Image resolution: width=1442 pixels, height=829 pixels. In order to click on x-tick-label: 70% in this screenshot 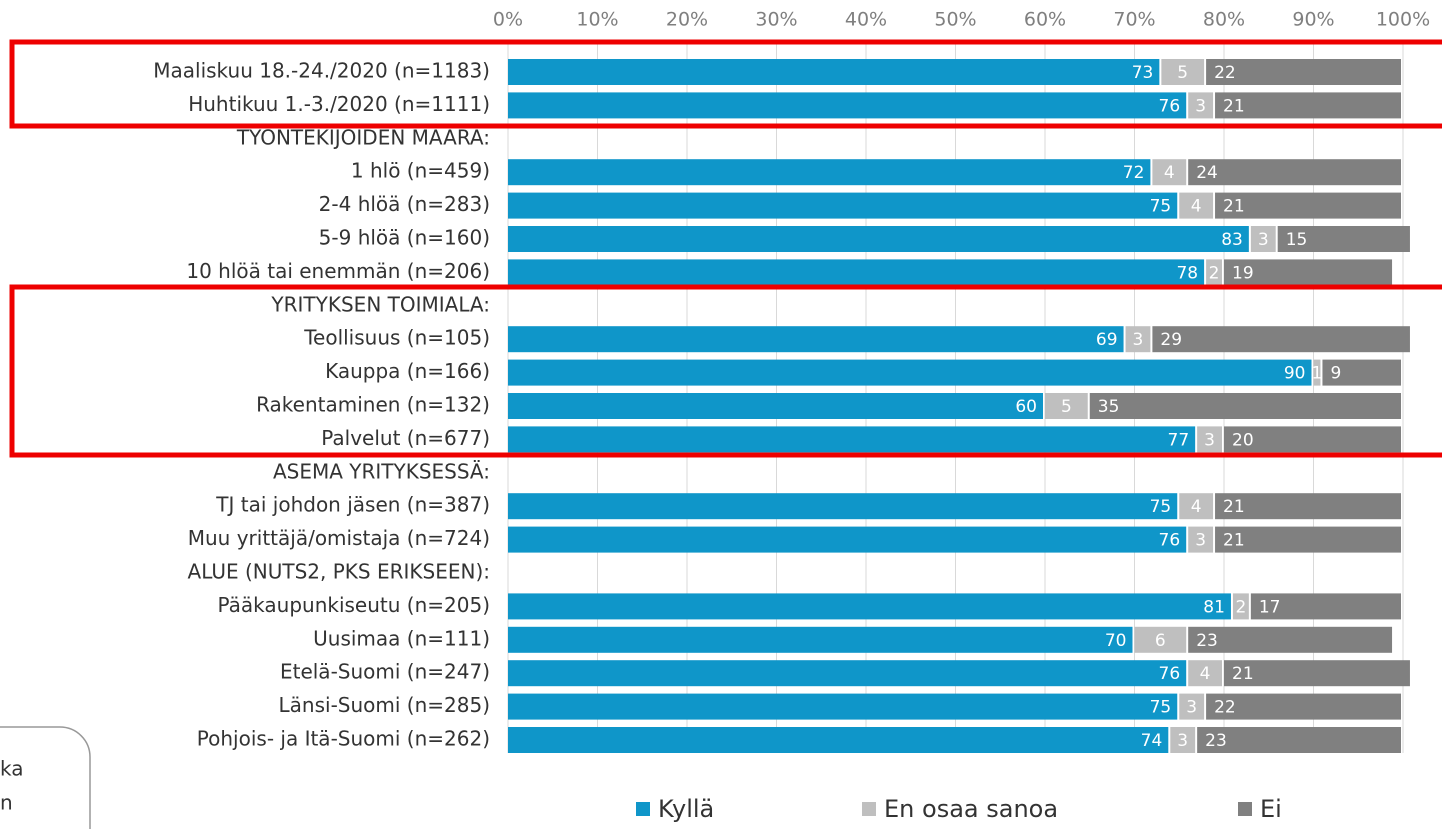, I will do `click(1134, 20)`.